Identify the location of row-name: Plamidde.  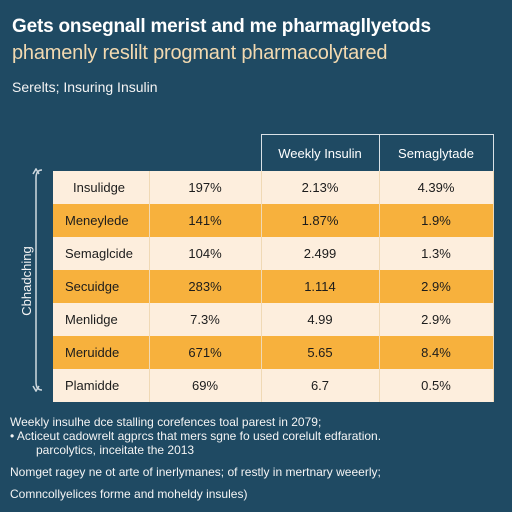
(101, 385).